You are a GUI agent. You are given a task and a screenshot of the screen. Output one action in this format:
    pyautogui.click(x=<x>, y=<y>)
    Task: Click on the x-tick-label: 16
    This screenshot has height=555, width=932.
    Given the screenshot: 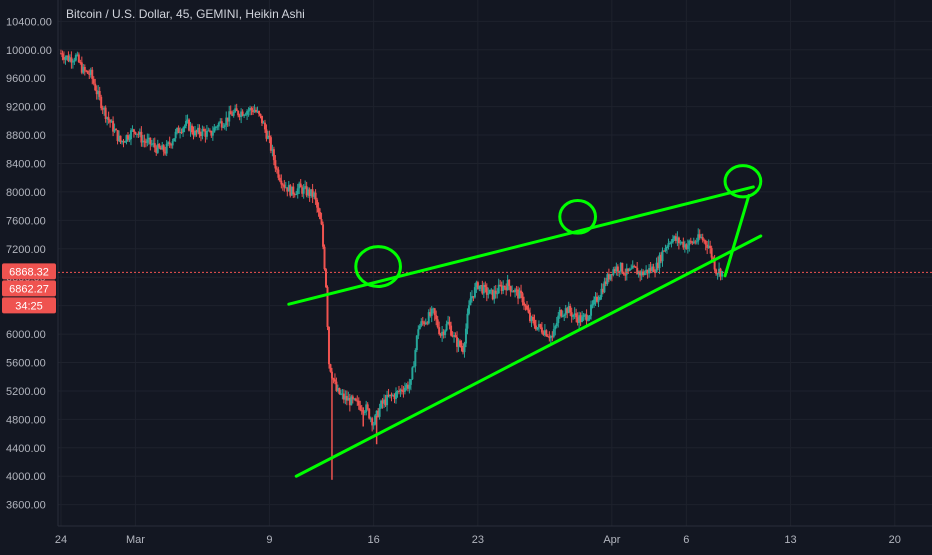 What is the action you would take?
    pyautogui.click(x=374, y=540)
    